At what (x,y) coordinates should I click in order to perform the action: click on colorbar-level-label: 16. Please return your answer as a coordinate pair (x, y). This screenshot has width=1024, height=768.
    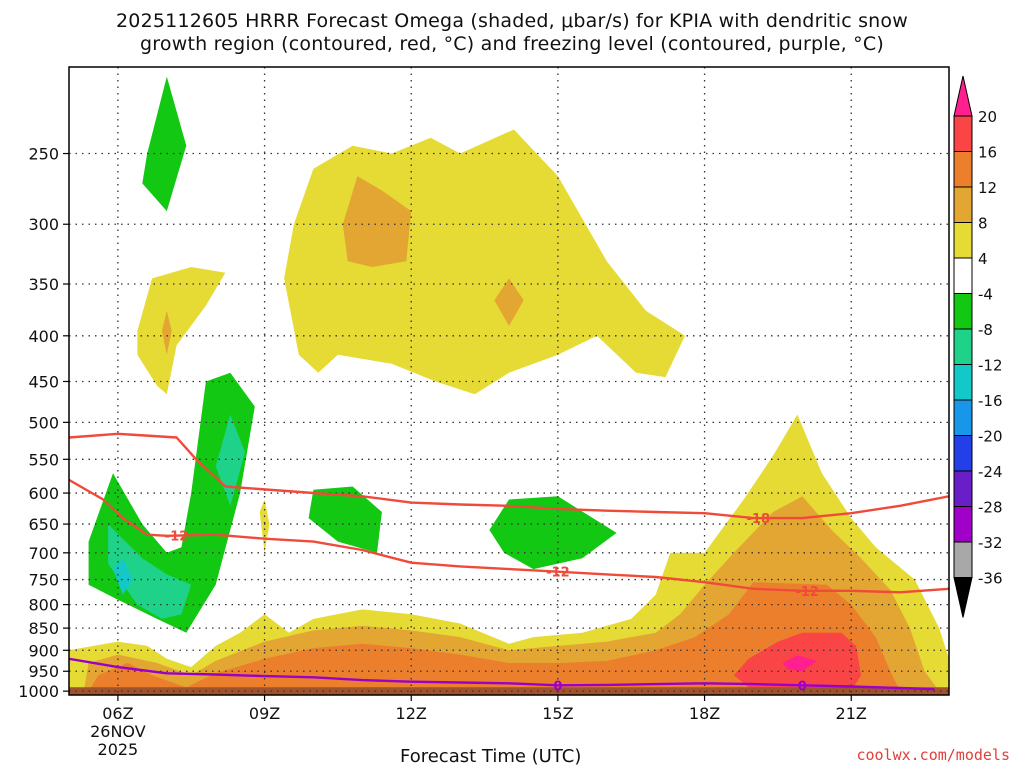
    Looking at the image, I should click on (987, 153).